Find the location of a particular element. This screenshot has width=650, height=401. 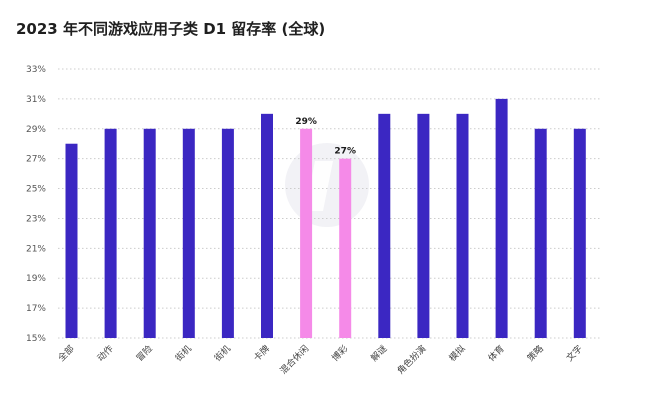

x-tick-label: 卡牌 is located at coordinates (261, 353).